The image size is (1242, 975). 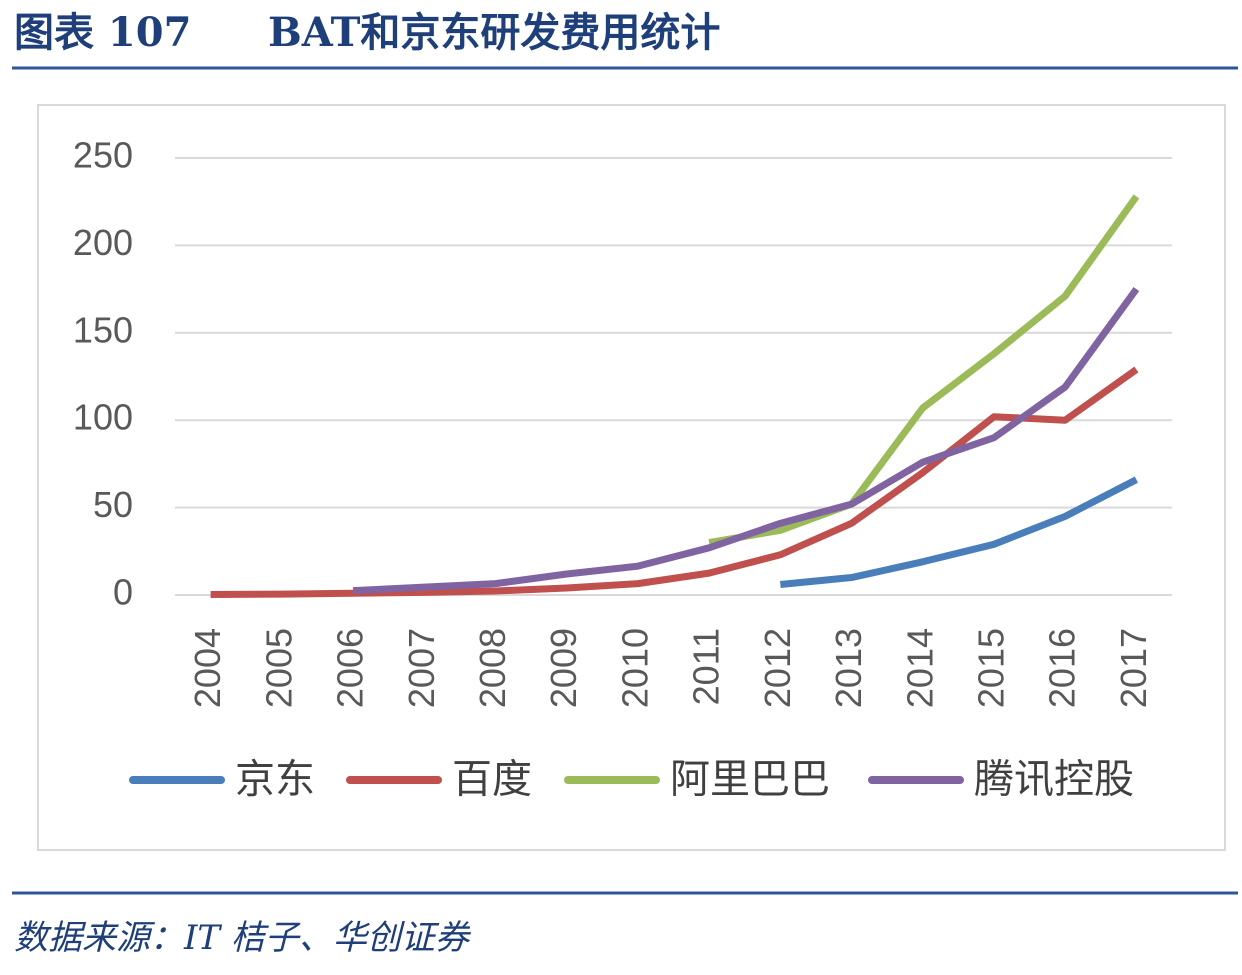 I want to click on y-tick-label: 200, so click(x=103, y=242).